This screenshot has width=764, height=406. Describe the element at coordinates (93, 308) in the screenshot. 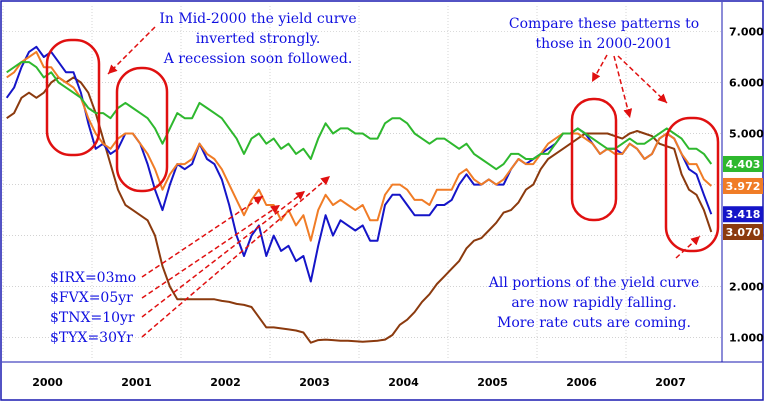

I see `series-legend: $IRX=03mo $FVX=05yr $TNX=10yr $TYX=30Yr` at that location.